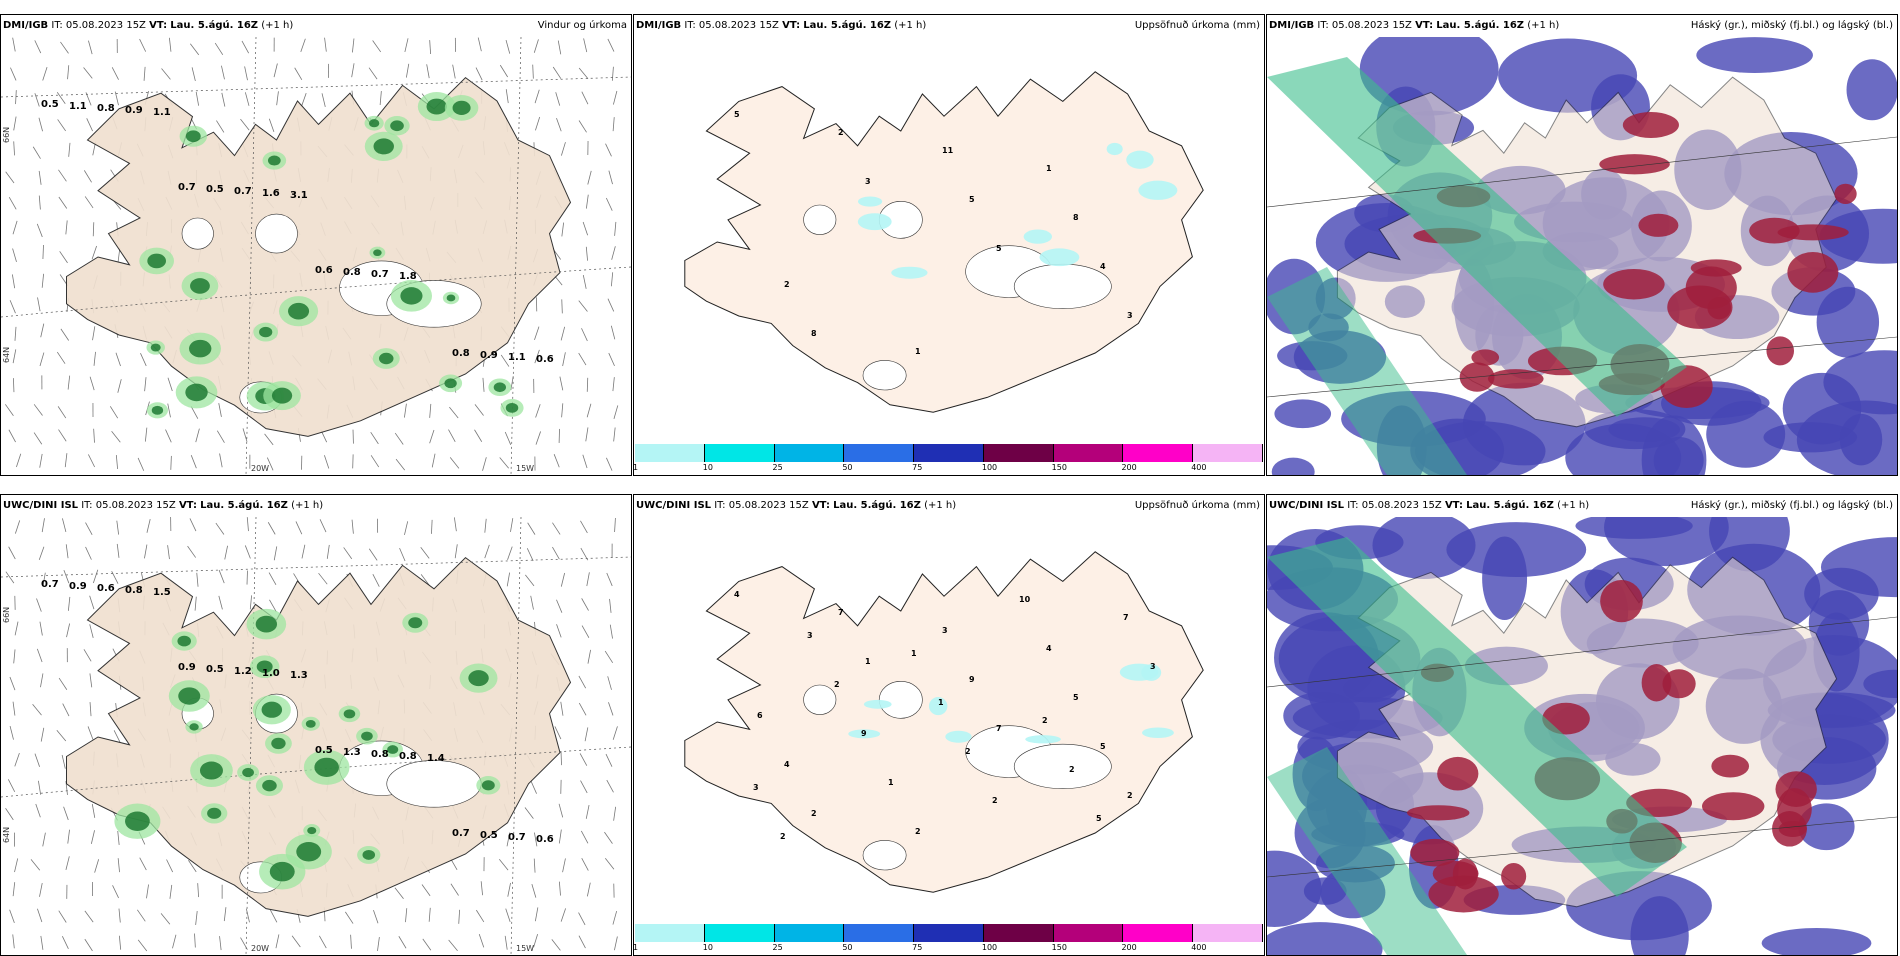 The image size is (1900, 956). I want to click on panel-title: Vindur og úrkoma, so click(582, 26).